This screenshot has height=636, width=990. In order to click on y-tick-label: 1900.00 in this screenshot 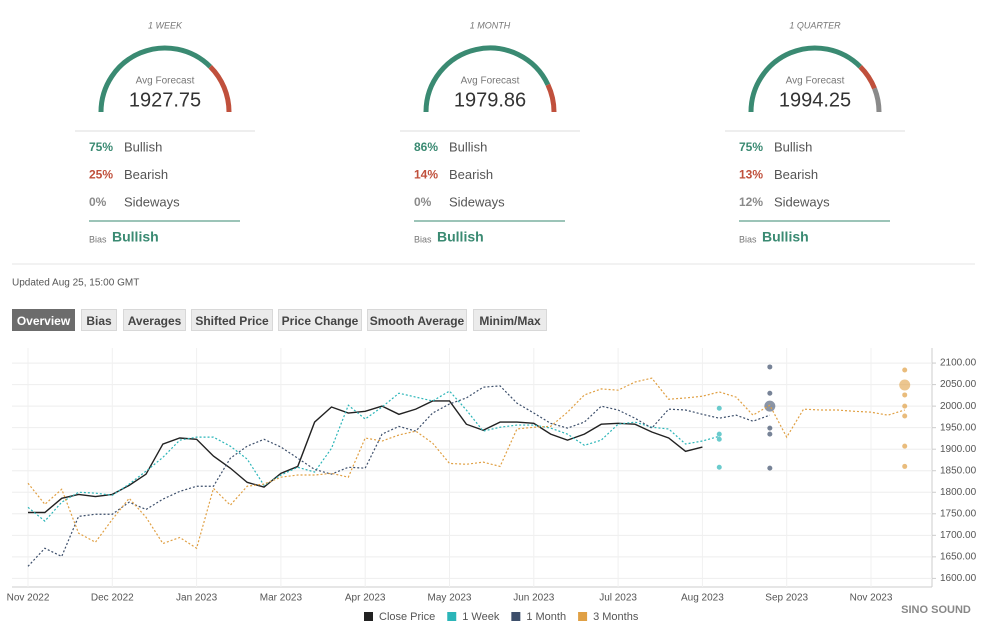, I will do `click(958, 449)`.